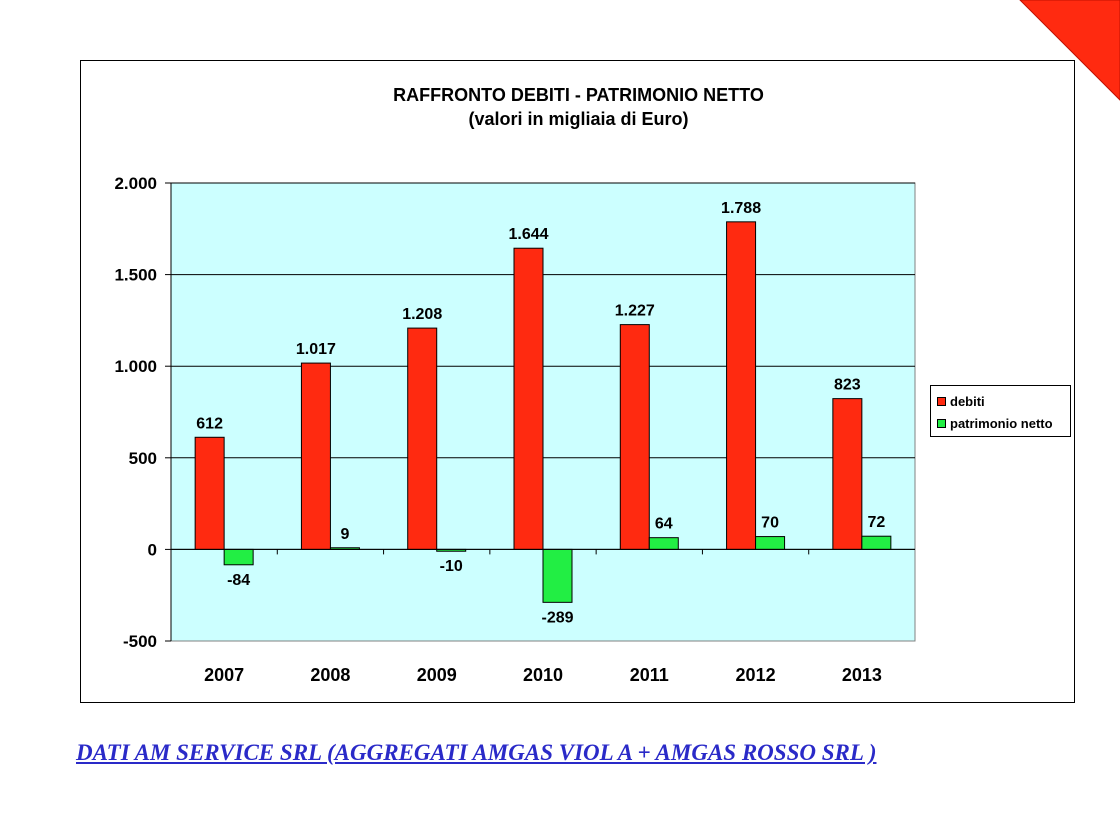  I want to click on data-label-patrimonio-netto-2013: 72, so click(876, 522).